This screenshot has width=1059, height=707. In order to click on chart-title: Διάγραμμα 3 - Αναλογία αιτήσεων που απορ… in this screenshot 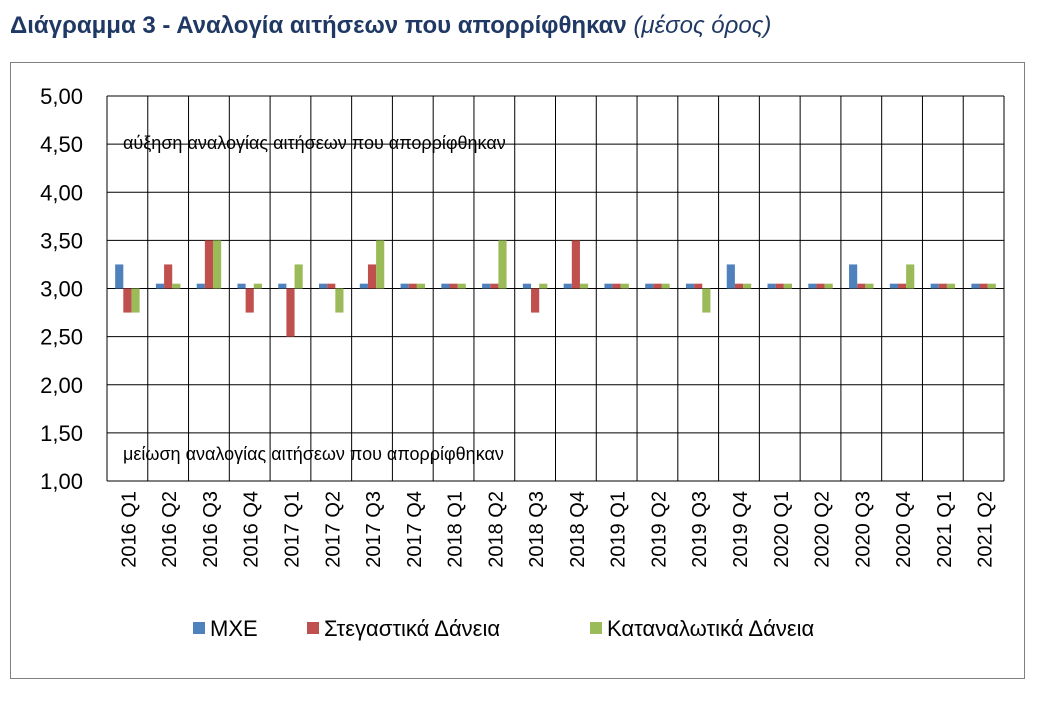, I will do `click(318, 25)`.